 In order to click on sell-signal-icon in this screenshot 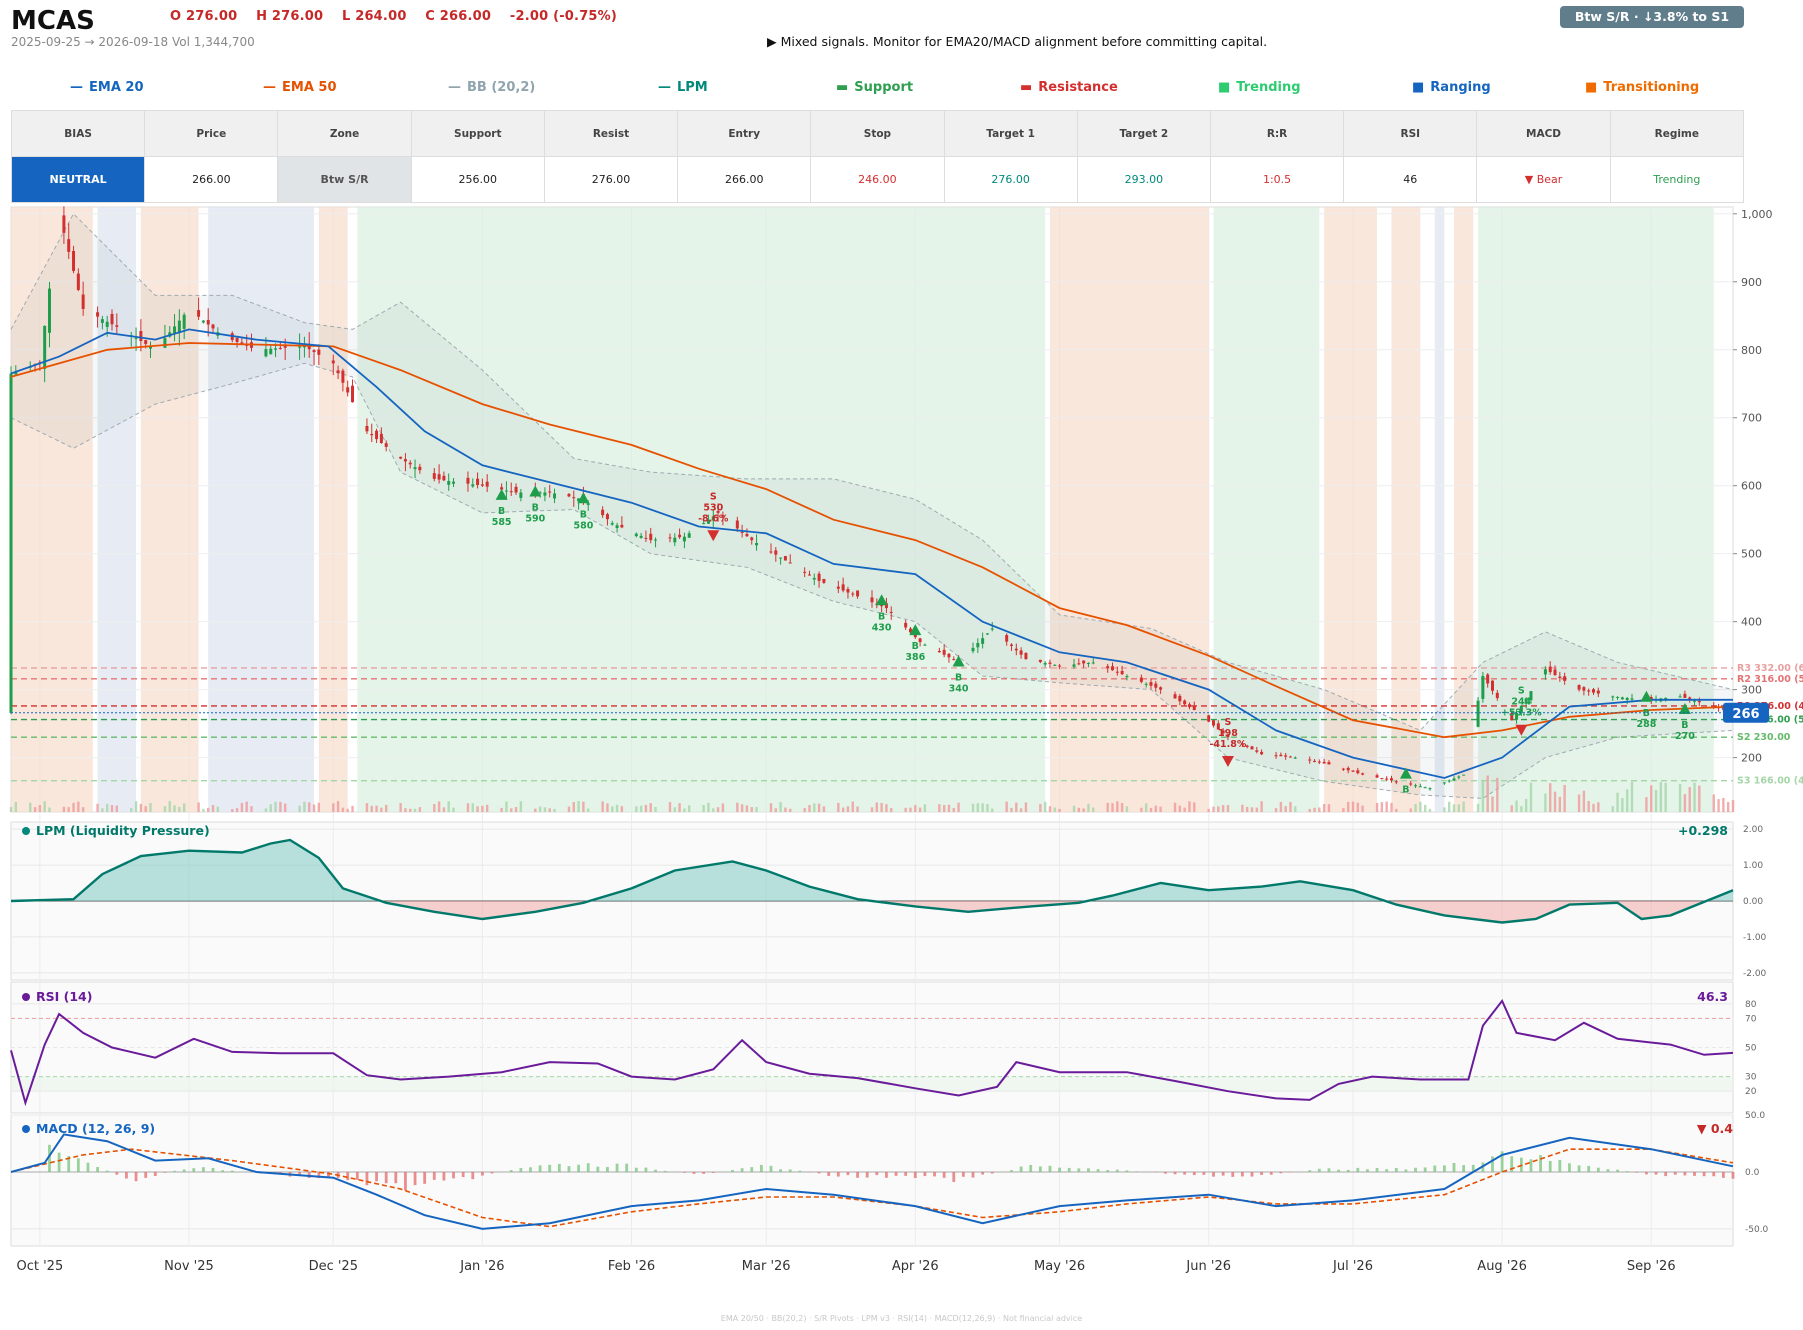, I will do `click(1521, 730)`.